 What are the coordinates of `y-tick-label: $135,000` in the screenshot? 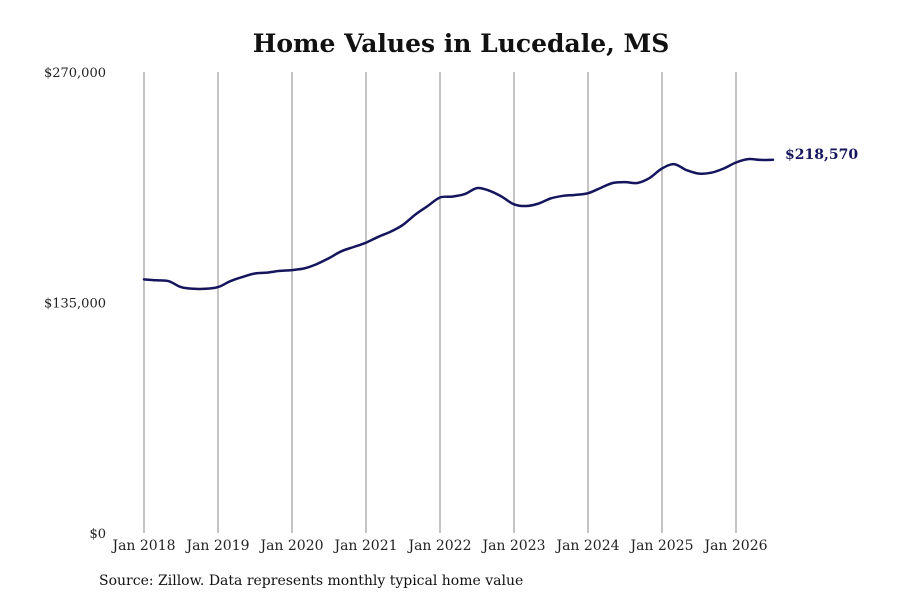 It's located at (75, 304).